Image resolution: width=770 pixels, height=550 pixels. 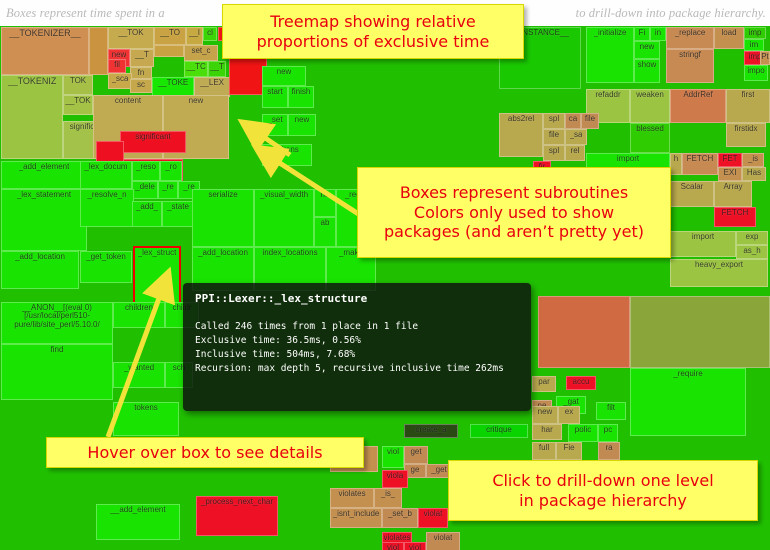 What do you see at coordinates (754, 174) in the screenshot?
I see `treemap-tile: Has` at bounding box center [754, 174].